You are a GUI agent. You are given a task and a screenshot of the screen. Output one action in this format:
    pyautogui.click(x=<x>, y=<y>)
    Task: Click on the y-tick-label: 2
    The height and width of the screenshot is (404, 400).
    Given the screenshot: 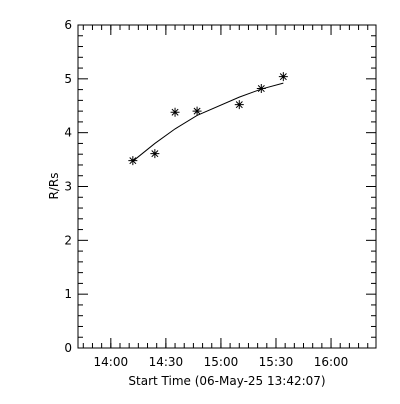 What is the action you would take?
    pyautogui.click(x=68, y=240)
    